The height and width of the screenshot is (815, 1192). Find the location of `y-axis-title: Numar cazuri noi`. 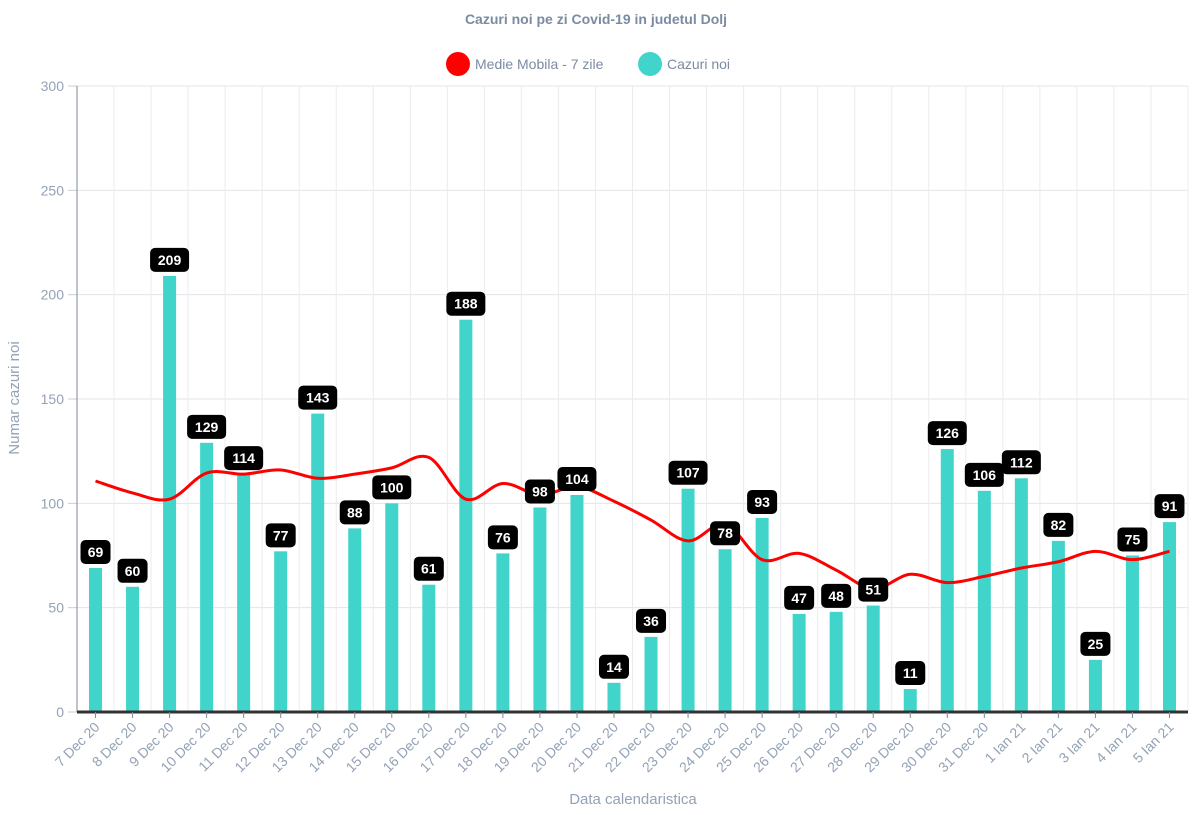

y-axis-title: Numar cazuri noi is located at coordinates (14, 397).